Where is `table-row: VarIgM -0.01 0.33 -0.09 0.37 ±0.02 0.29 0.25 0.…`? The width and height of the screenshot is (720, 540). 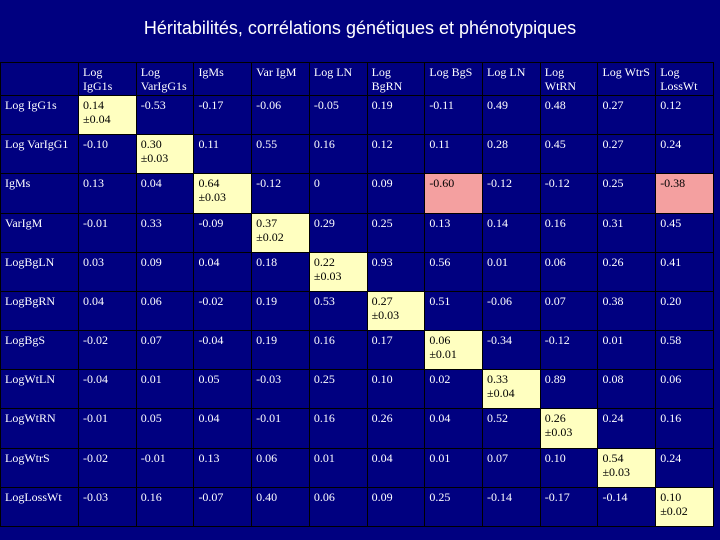
table-row: VarIgM -0.01 0.33 -0.09 0.37 ±0.02 0.29 0.25 0.… is located at coordinates (357, 232).